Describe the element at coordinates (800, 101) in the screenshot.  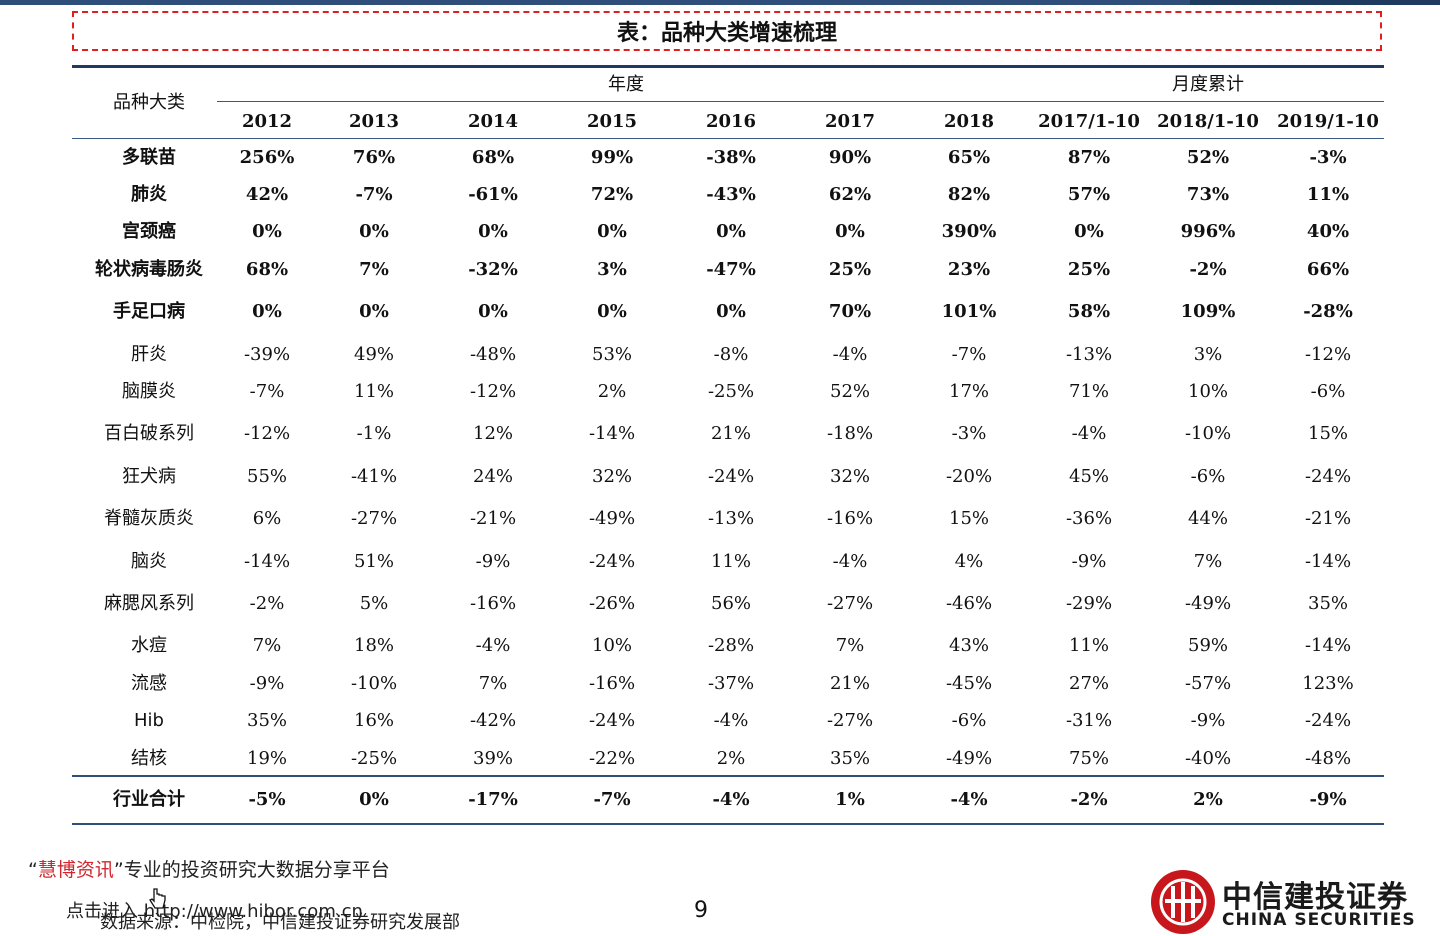
I see `header-sub-rule` at that location.